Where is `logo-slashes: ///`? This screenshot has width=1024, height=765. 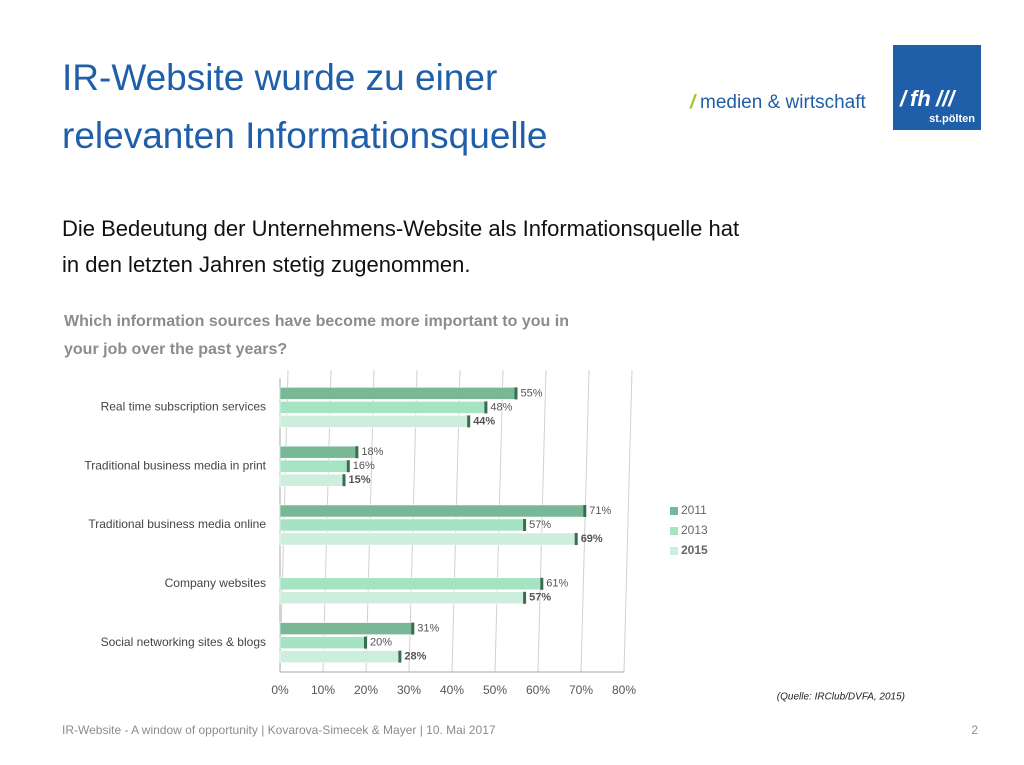 logo-slashes: /// is located at coordinates (946, 98).